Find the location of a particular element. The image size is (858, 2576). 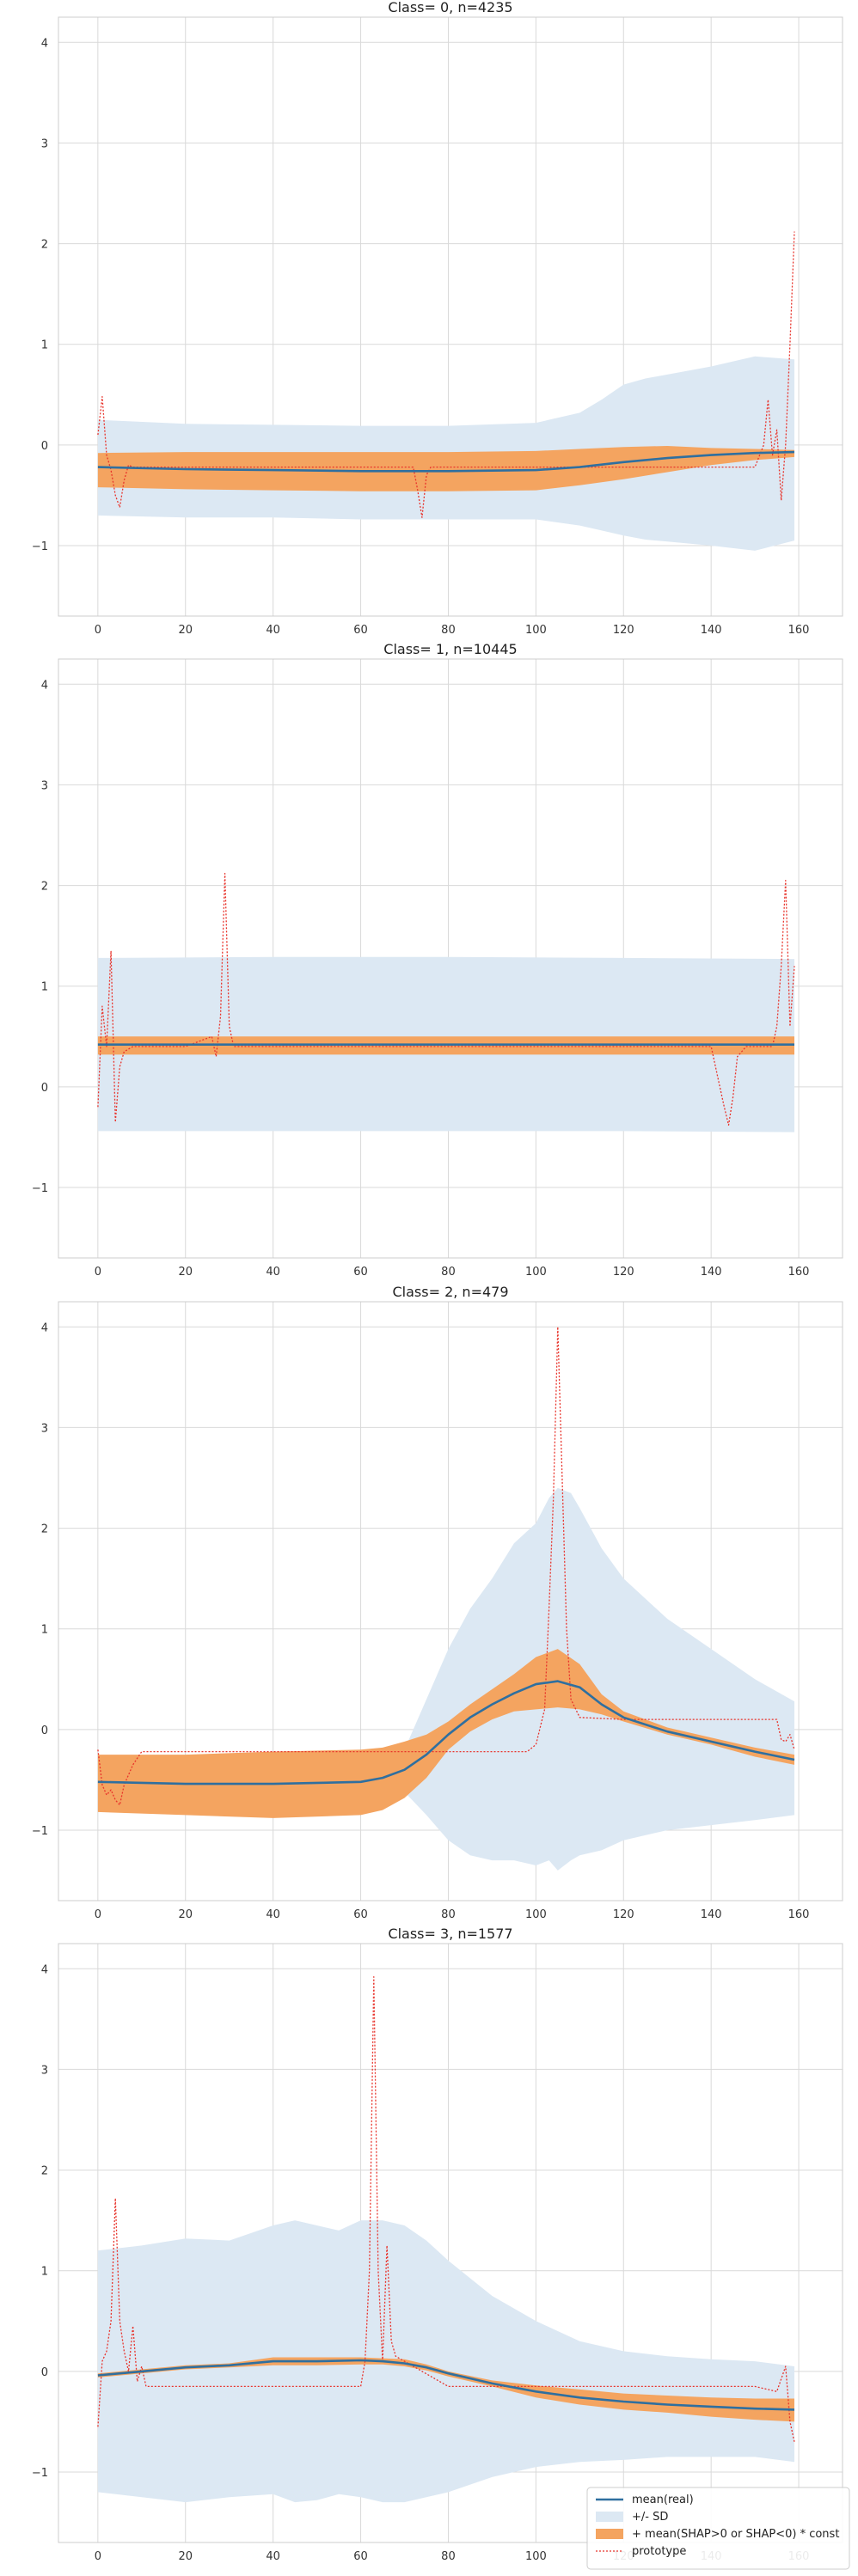

panel-title: Class= 0, n=4235 is located at coordinates (450, 7).